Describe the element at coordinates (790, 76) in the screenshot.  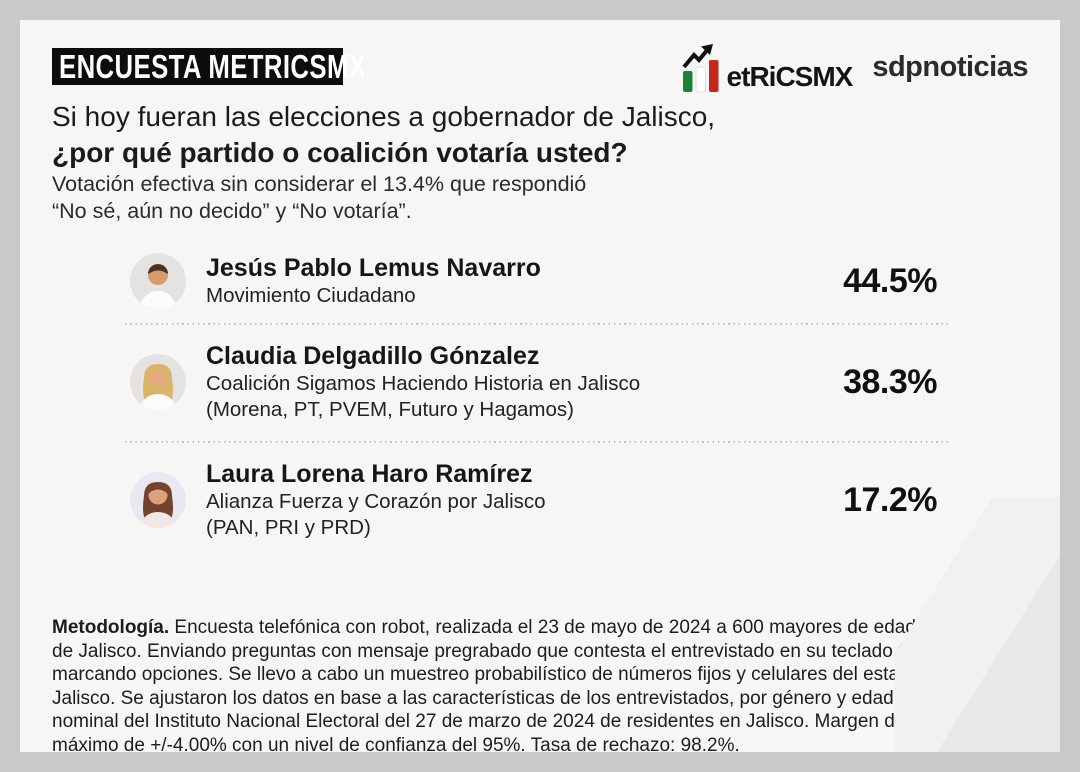
I see `metricsmx-wordmark: etRiCSMX` at that location.